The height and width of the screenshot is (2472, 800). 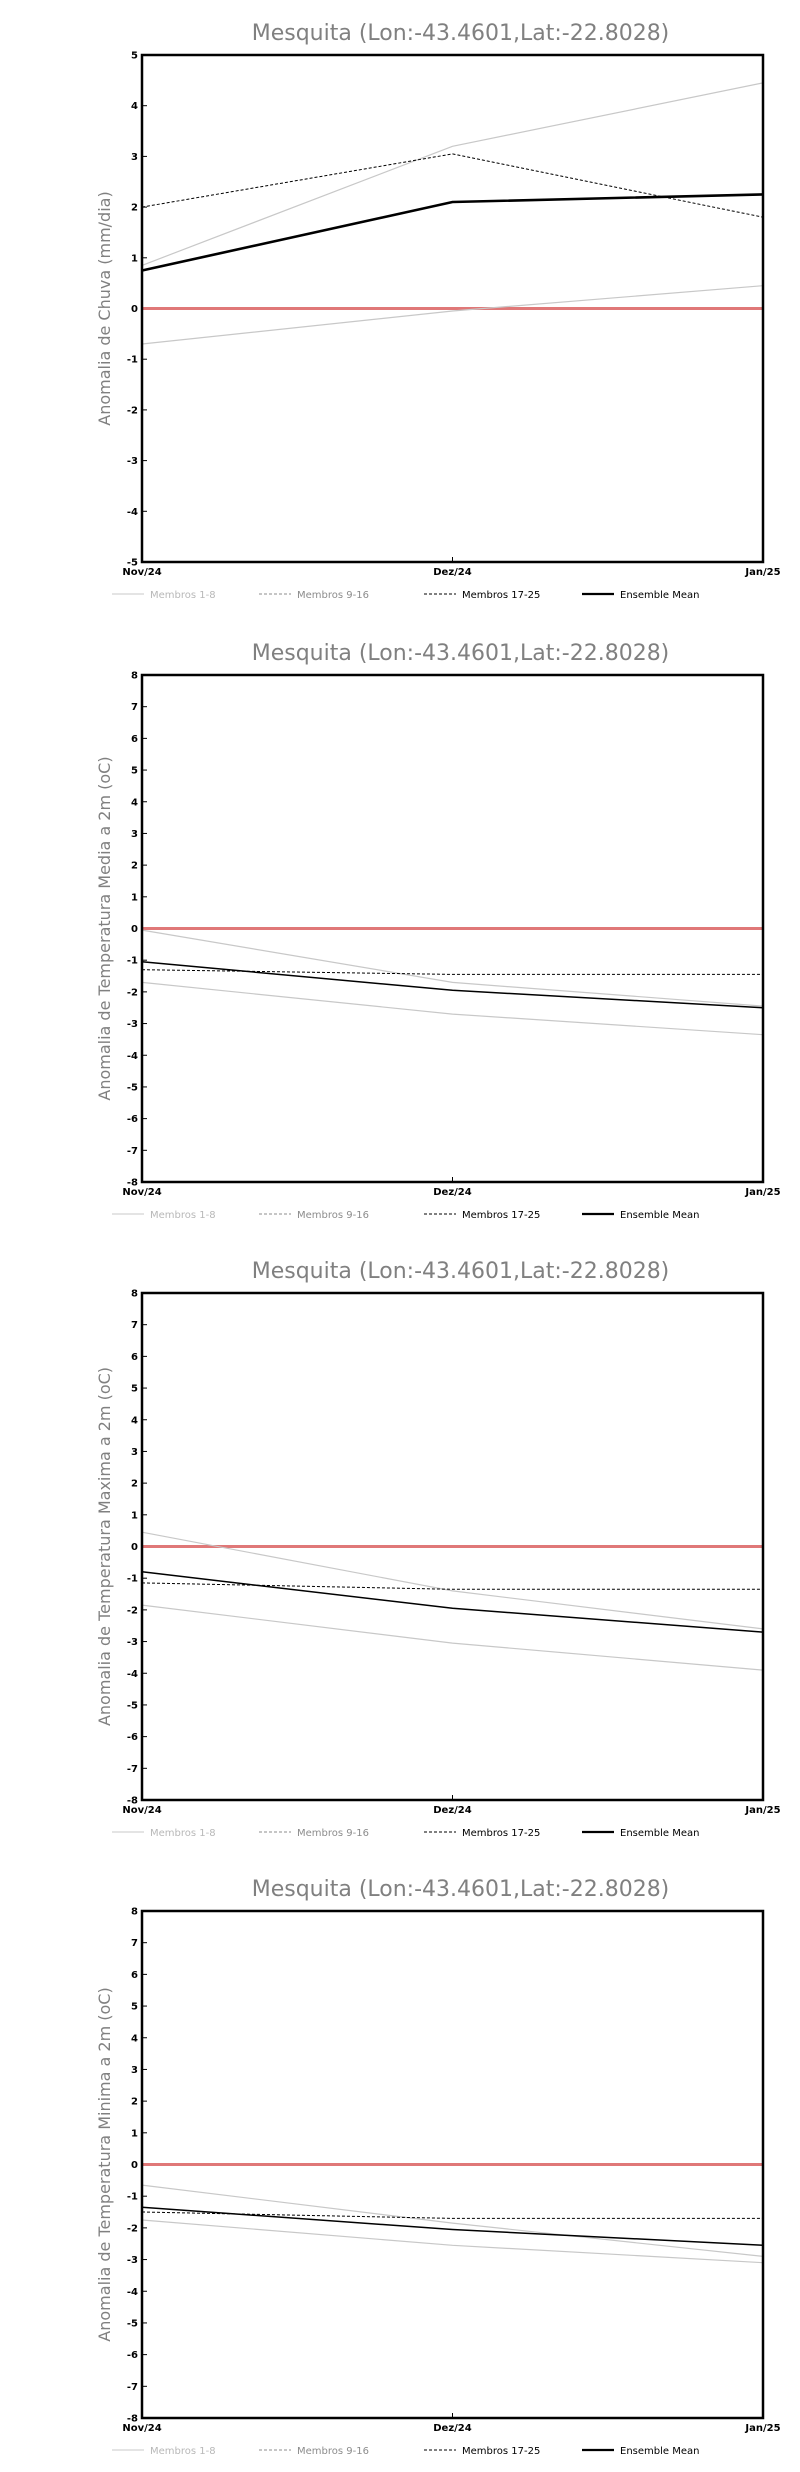 I want to click on y-axis-label: Anomalia de Temperatura Media a 2m (oC), so click(x=104, y=928).